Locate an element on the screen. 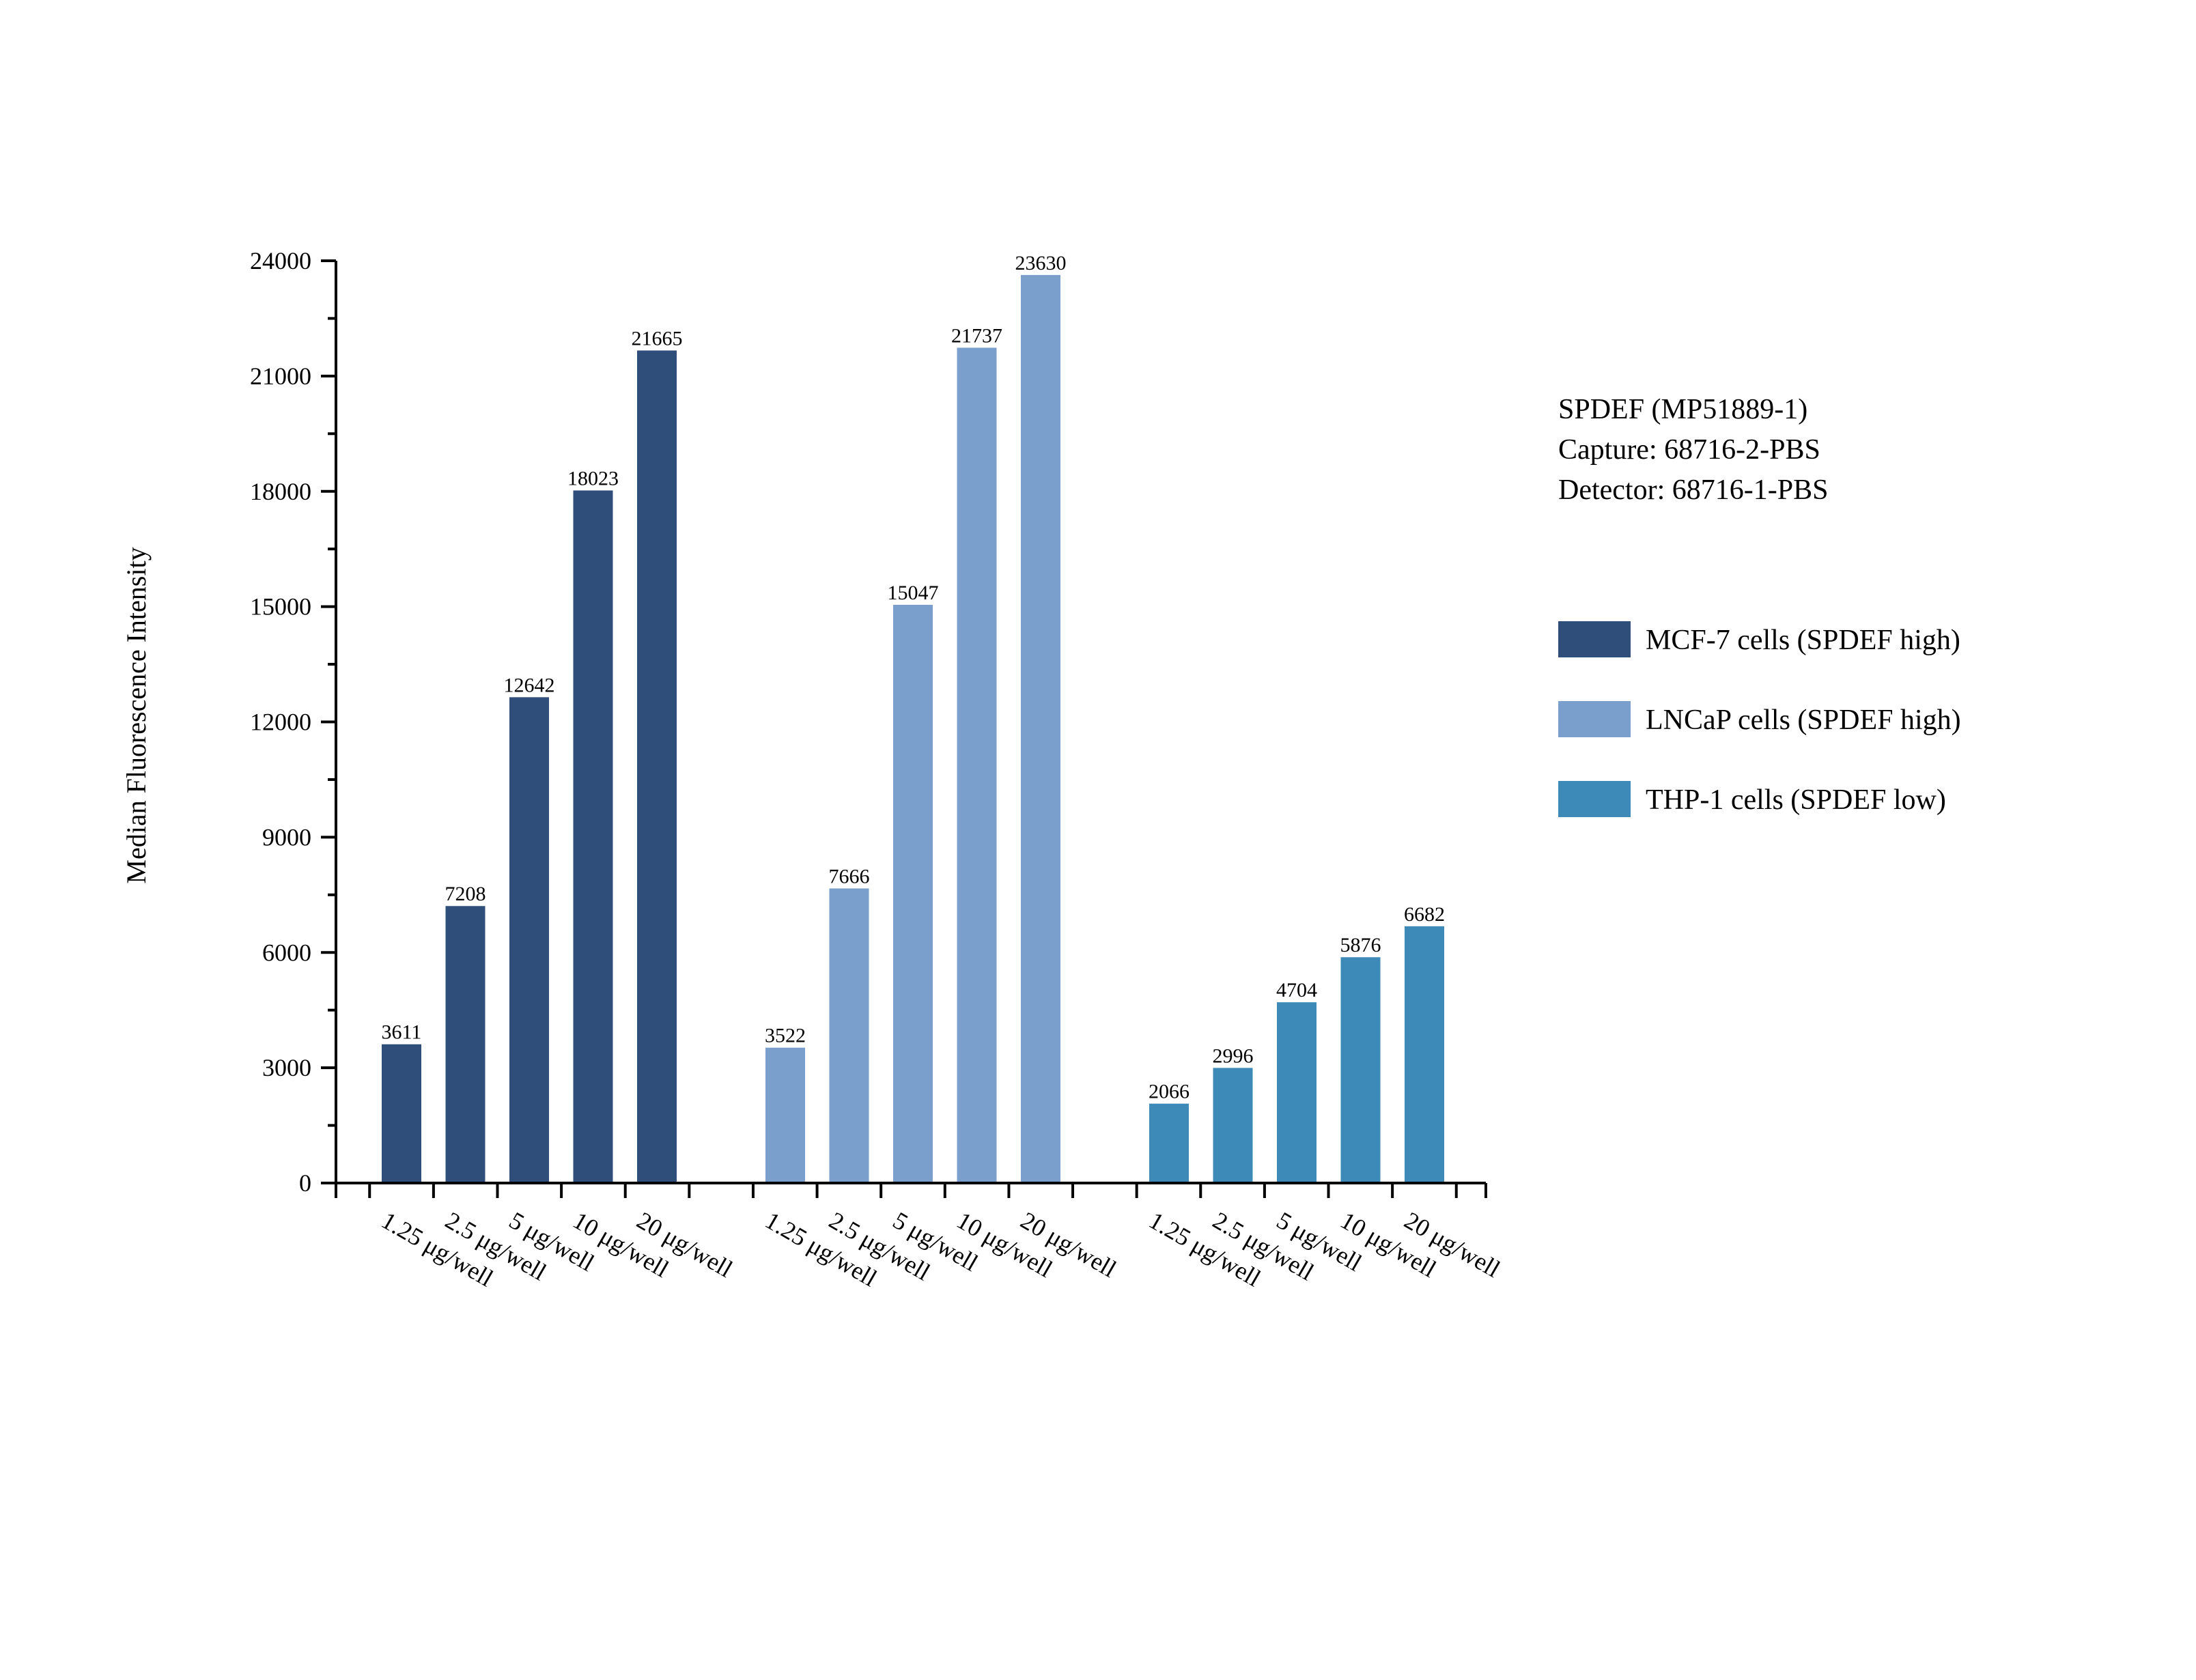 This screenshot has height=1680, width=2196. bar-value-label: 3611 is located at coordinates (402, 1032).